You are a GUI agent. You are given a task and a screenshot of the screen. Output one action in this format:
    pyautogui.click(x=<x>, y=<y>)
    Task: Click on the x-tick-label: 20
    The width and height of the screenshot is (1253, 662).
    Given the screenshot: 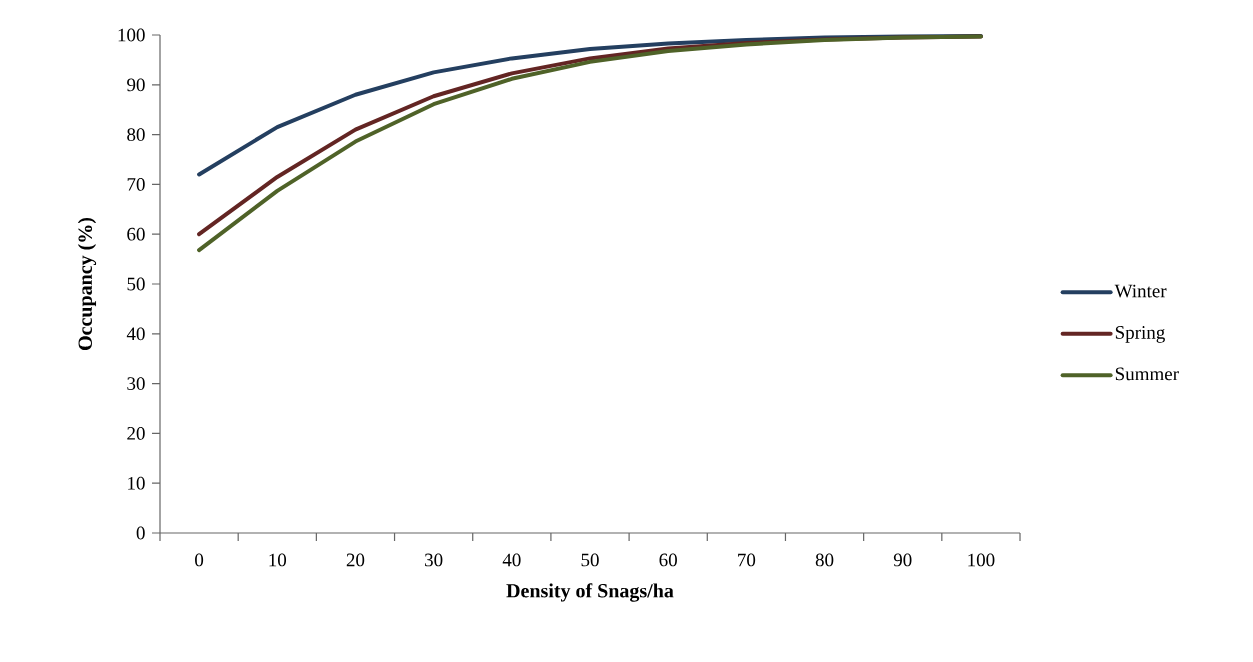 What is the action you would take?
    pyautogui.click(x=355, y=560)
    